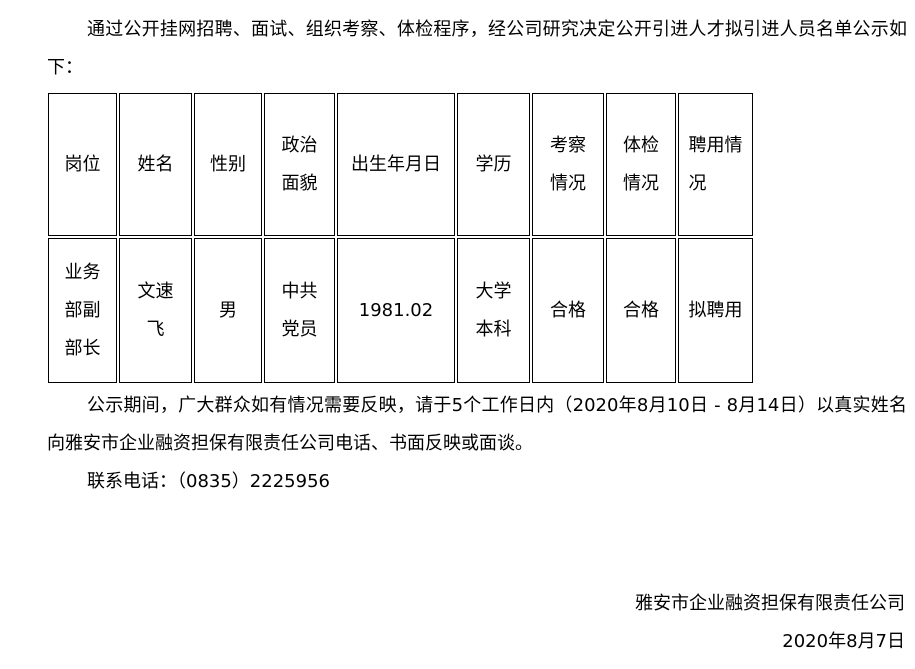  What do you see at coordinates (493, 291) in the screenshot?
I see `data-cell-text: 大学` at bounding box center [493, 291].